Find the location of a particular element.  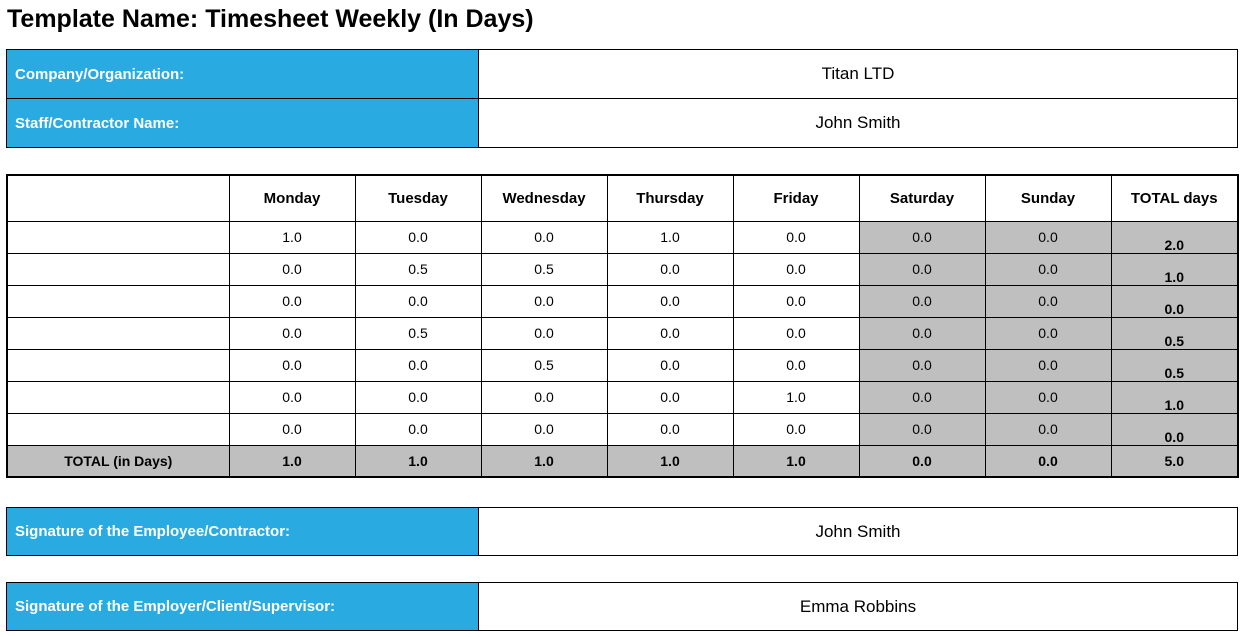

day-header-tuesday: Tuesday is located at coordinates (418, 198).